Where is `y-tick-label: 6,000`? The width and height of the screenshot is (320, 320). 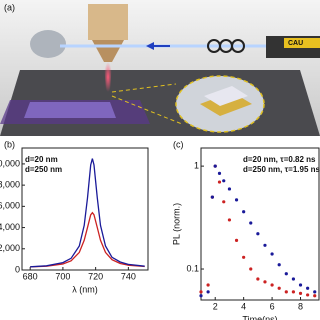
y-tick-label: 6,000 is located at coordinates (10, 206).